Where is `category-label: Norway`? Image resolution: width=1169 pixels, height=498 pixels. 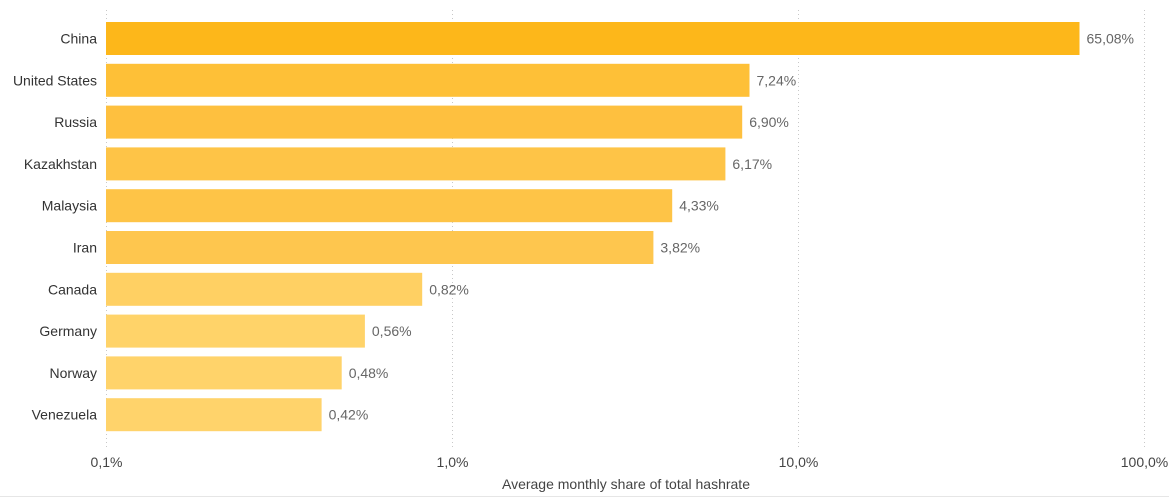
category-label: Norway is located at coordinates (73, 373).